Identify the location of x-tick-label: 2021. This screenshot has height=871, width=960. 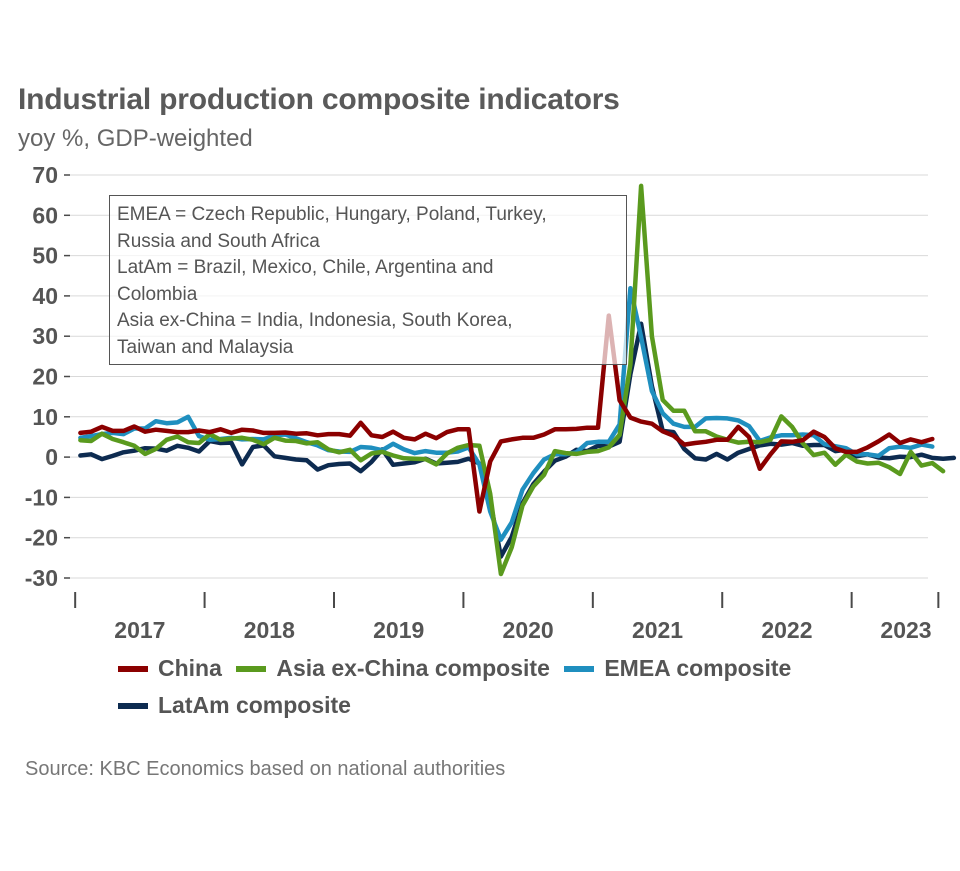
(657, 630).